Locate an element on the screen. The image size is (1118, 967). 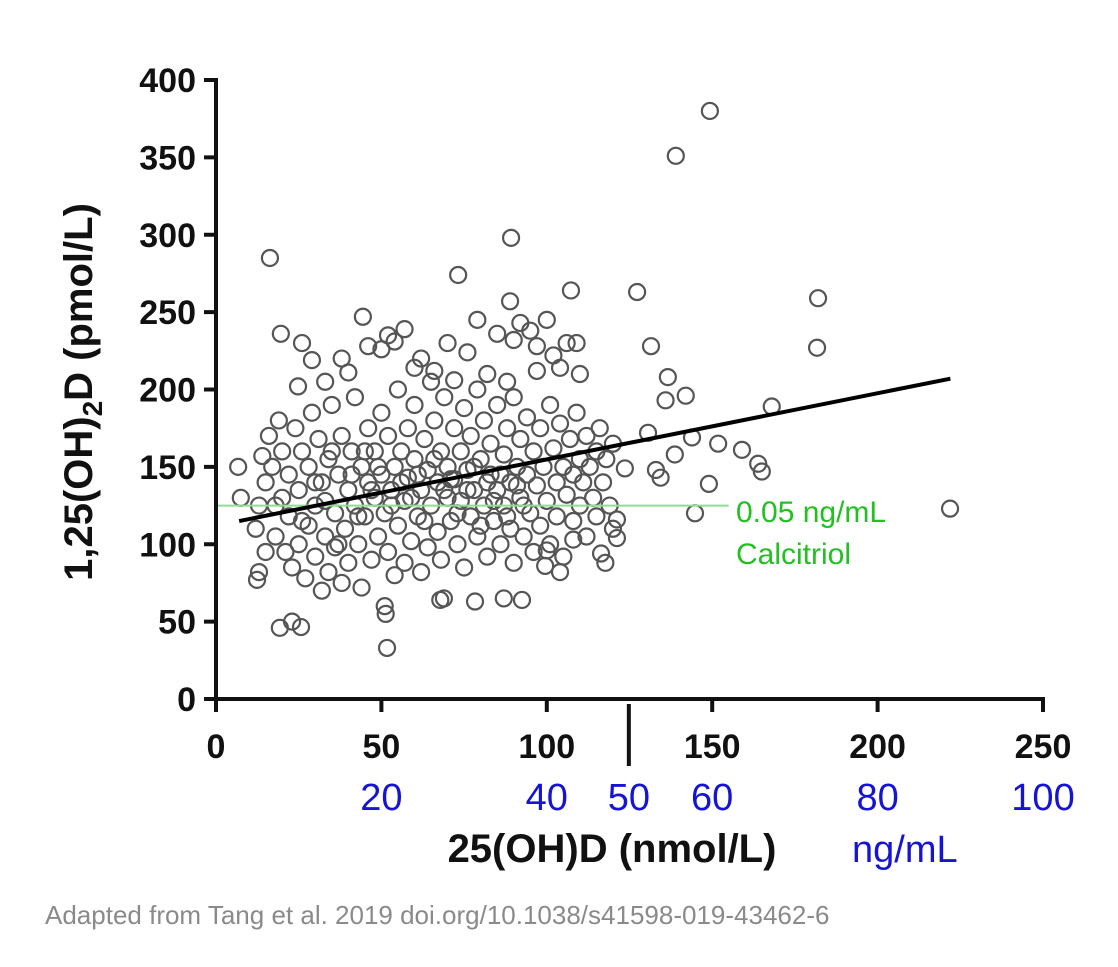
y-tick-label: 250 is located at coordinates (167, 313).